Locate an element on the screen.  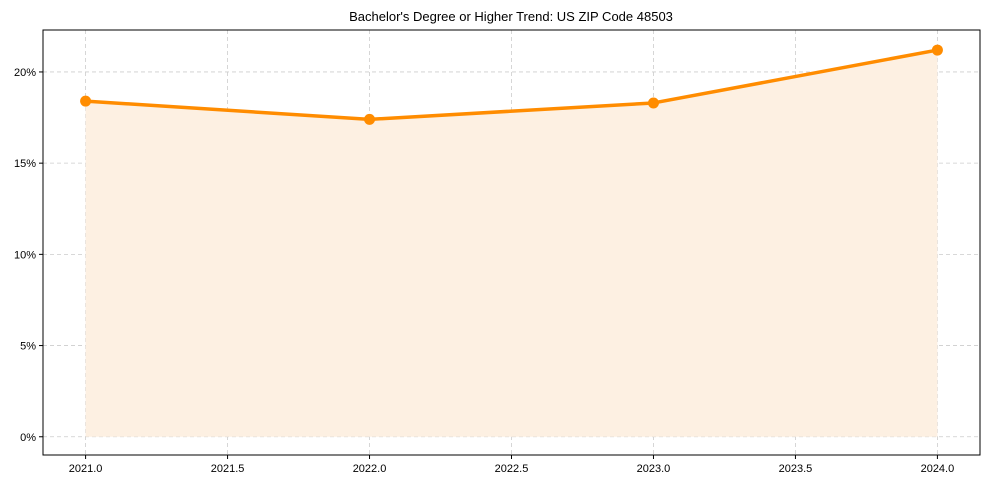
y-axis: 0% 5% 10% 15% 20% is located at coordinates (28, 255).